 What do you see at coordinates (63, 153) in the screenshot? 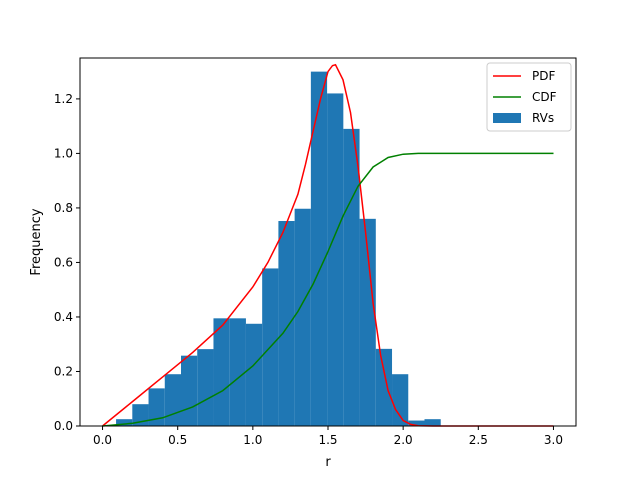
I see `y-tick-label: 1.0` at bounding box center [63, 153].